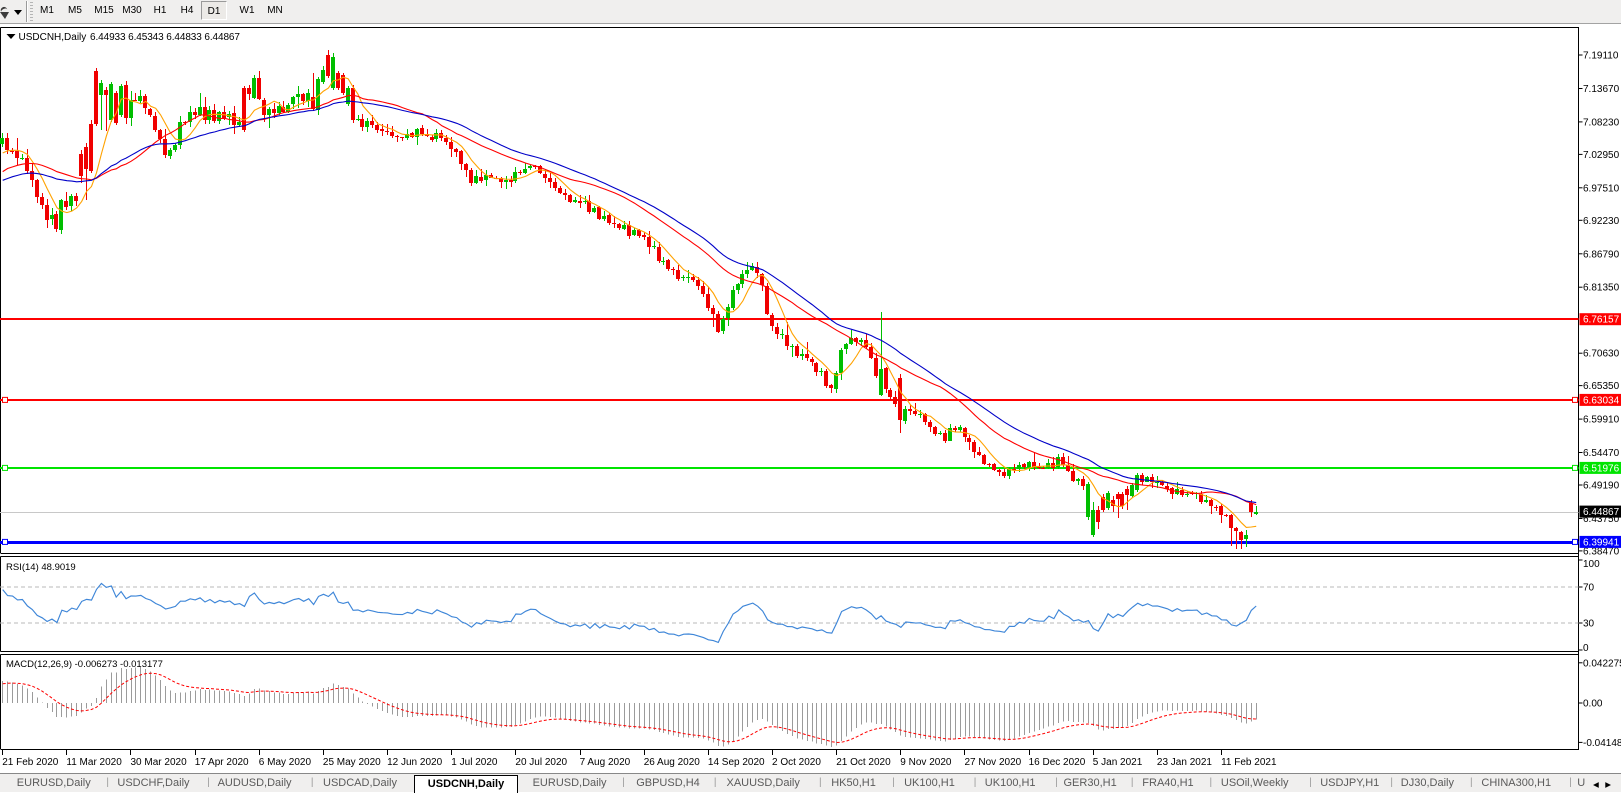 The image size is (1621, 793). What do you see at coordinates (1601, 354) in the screenshot?
I see `svg-text: 6.70630` at bounding box center [1601, 354].